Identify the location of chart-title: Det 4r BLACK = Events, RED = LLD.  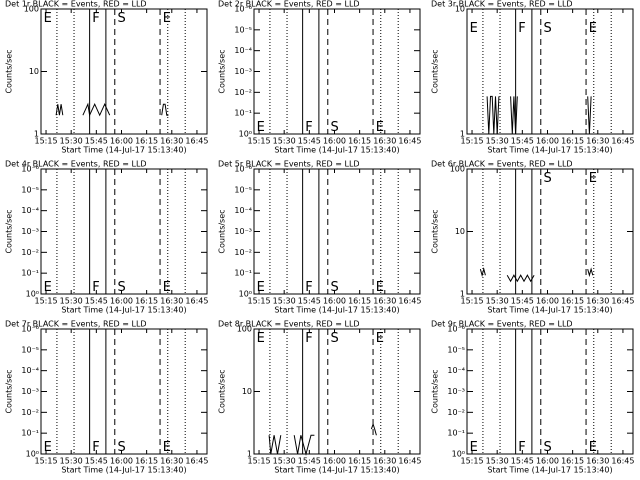
(76, 164).